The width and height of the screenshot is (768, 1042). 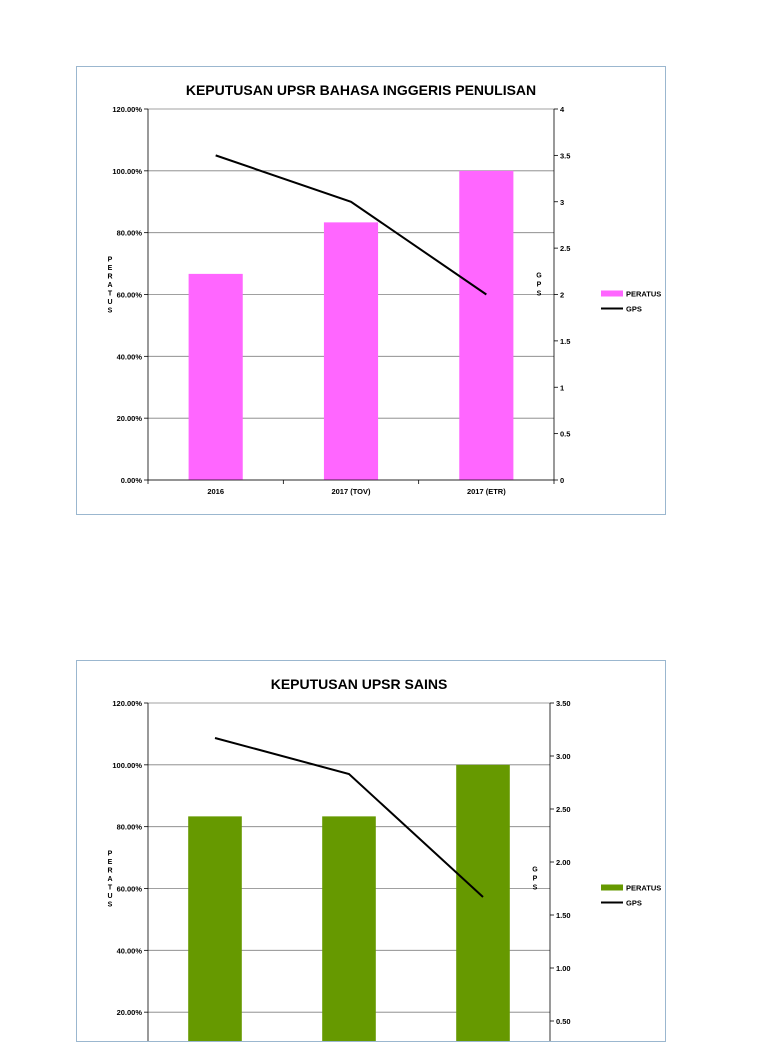 What do you see at coordinates (563, 915) in the screenshot?
I see `chart2-y2-tick-label: 1.50` at bounding box center [563, 915].